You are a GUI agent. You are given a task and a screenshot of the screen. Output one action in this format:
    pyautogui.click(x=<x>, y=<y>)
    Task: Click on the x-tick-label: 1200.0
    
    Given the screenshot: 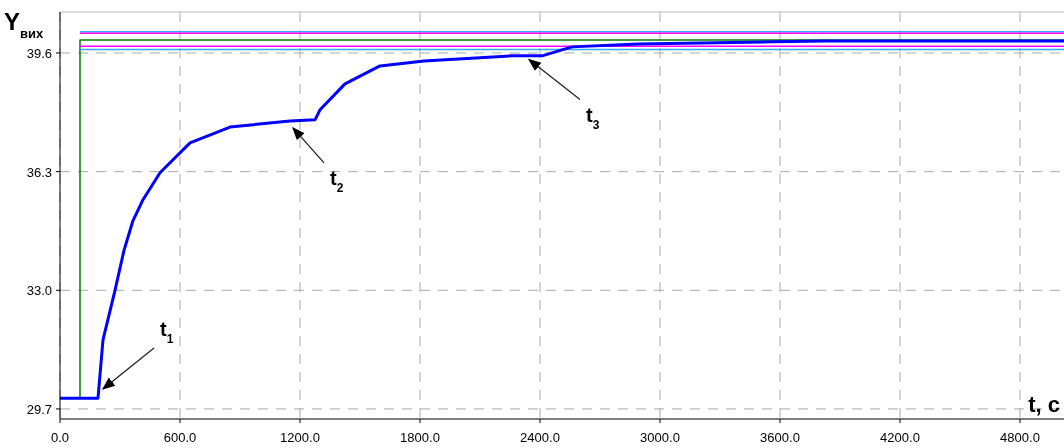 What is the action you would take?
    pyautogui.click(x=300, y=437)
    